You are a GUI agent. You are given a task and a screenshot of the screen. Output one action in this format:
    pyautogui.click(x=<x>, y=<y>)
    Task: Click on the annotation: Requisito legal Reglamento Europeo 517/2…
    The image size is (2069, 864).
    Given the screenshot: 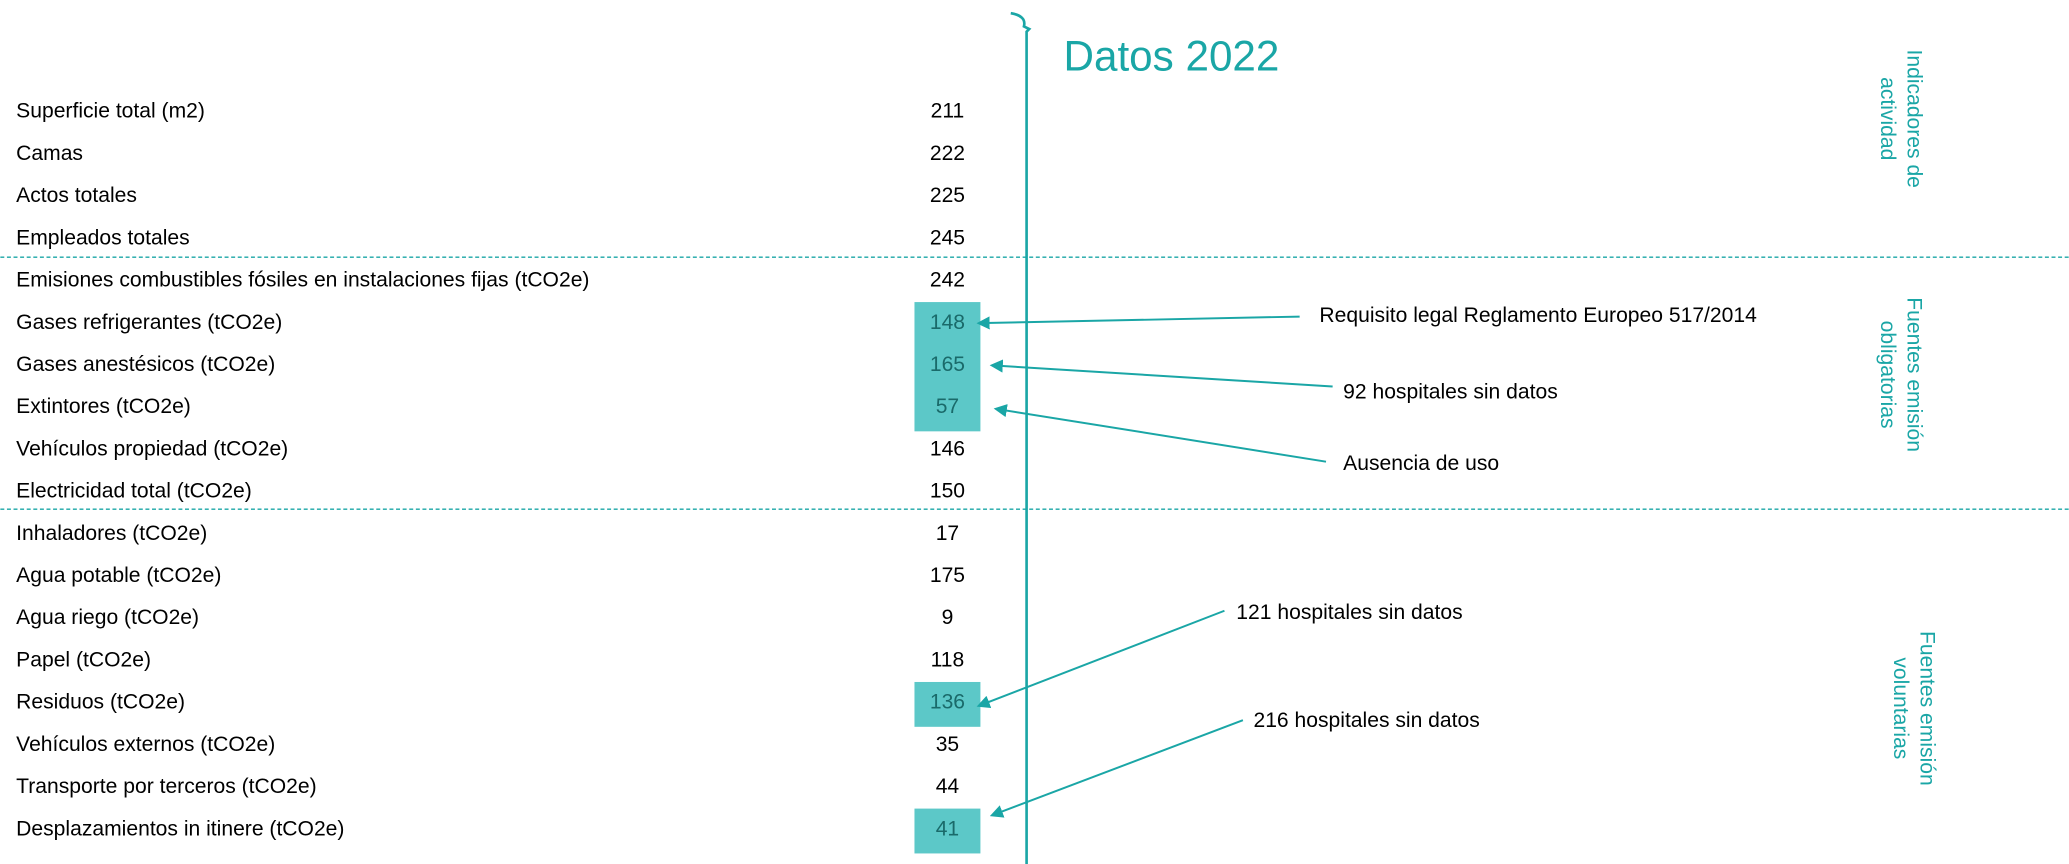 What is the action you would take?
    pyautogui.click(x=1538, y=315)
    